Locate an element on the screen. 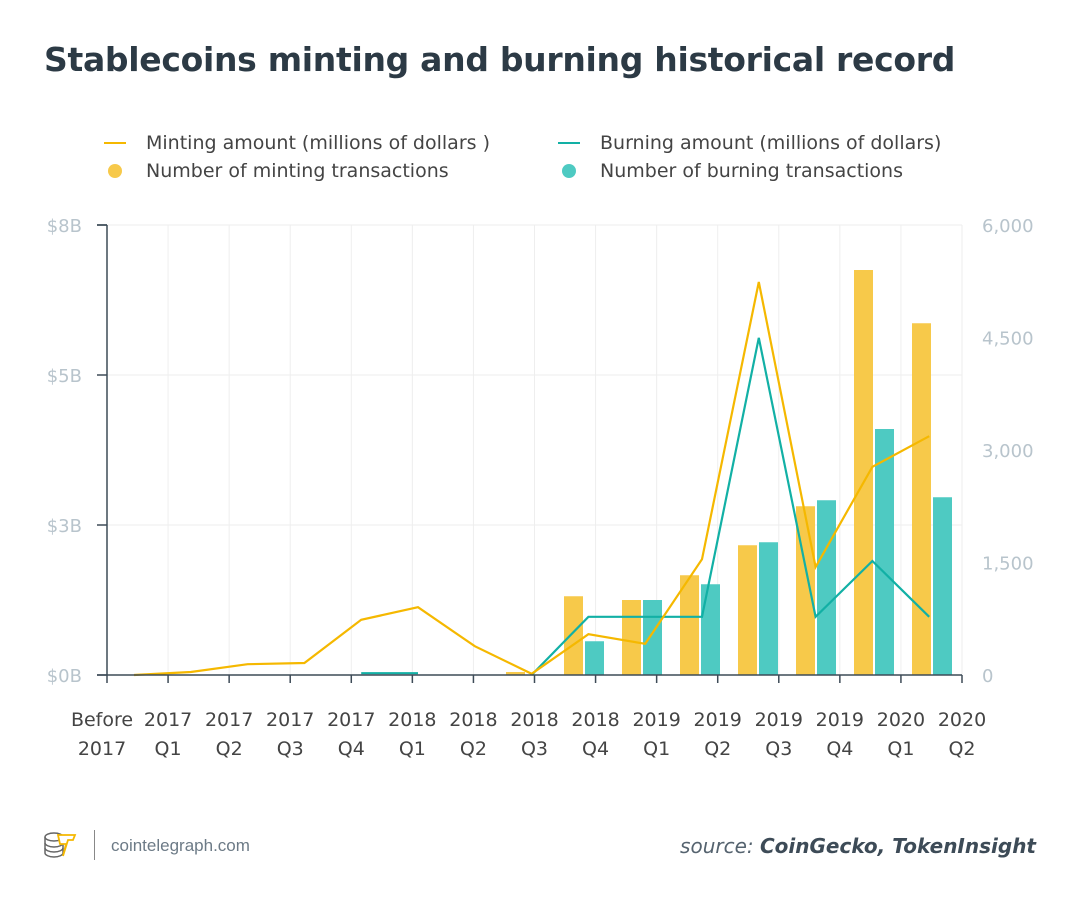  legend-label: Minting amount (millions of dollars ) is located at coordinates (318, 143).